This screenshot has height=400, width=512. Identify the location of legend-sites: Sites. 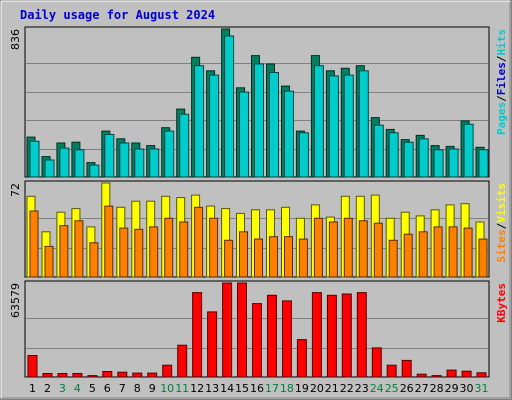
(501, 245).